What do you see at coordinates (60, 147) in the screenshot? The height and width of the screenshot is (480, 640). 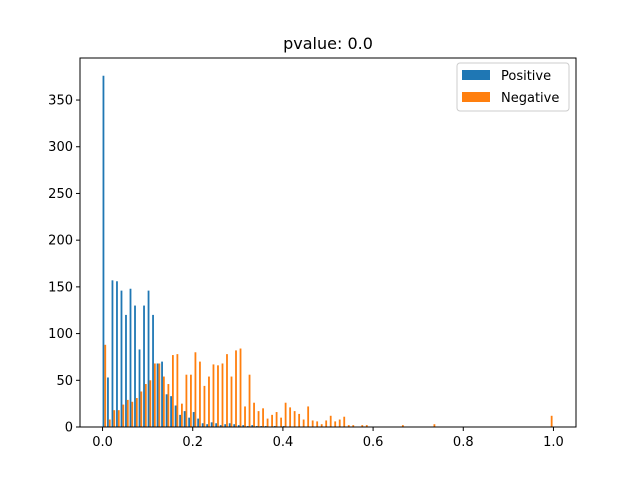 I see `y-tick-label: 300` at bounding box center [60, 147].